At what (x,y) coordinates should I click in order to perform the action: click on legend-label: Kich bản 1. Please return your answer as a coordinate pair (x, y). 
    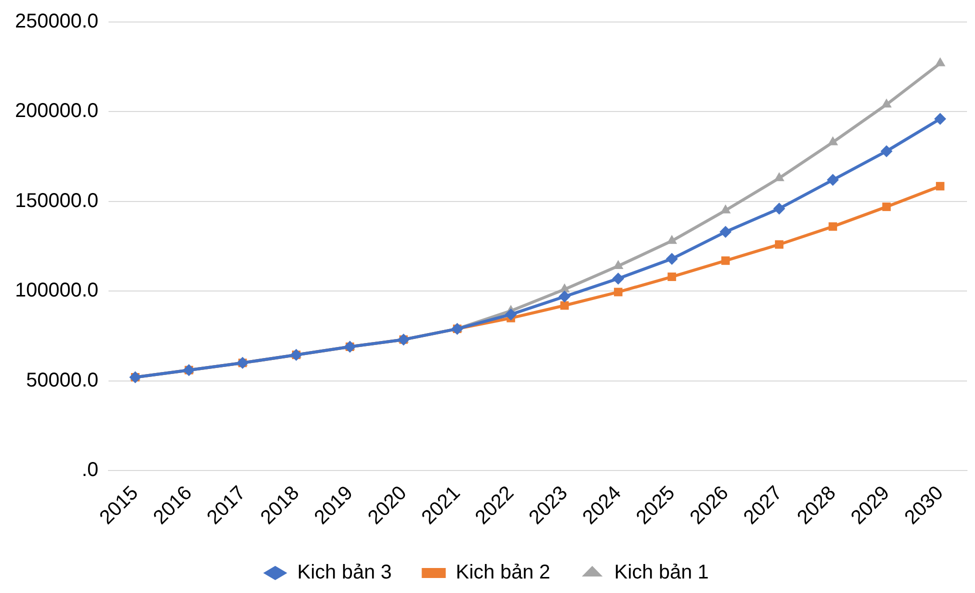
    Looking at the image, I should click on (661, 573).